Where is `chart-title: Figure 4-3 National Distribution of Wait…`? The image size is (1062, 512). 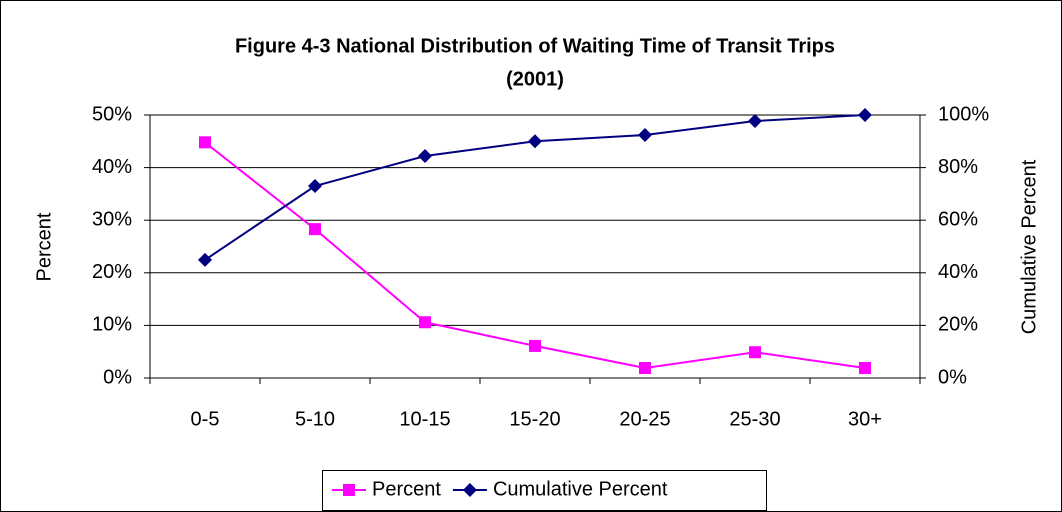 chart-title: Figure 4-3 National Distribution of Wait… is located at coordinates (535, 46).